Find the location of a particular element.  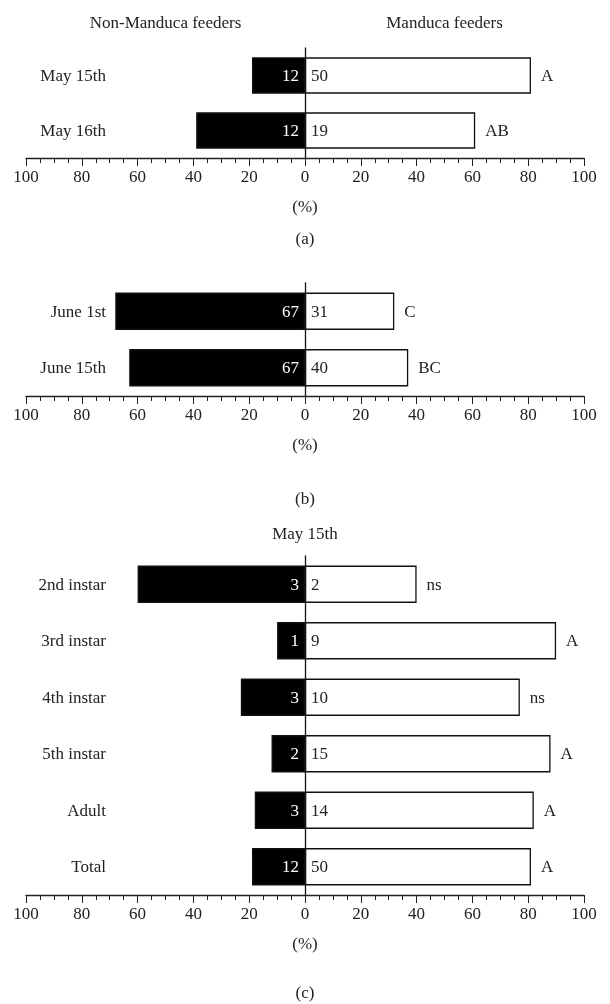

series-label: Manduca feeders is located at coordinates (444, 22).